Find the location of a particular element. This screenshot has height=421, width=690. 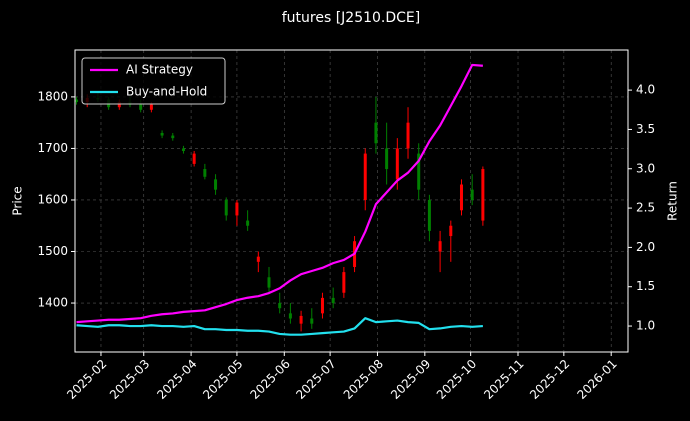

y2-tick-label: 1.0 is located at coordinates (645, 326).